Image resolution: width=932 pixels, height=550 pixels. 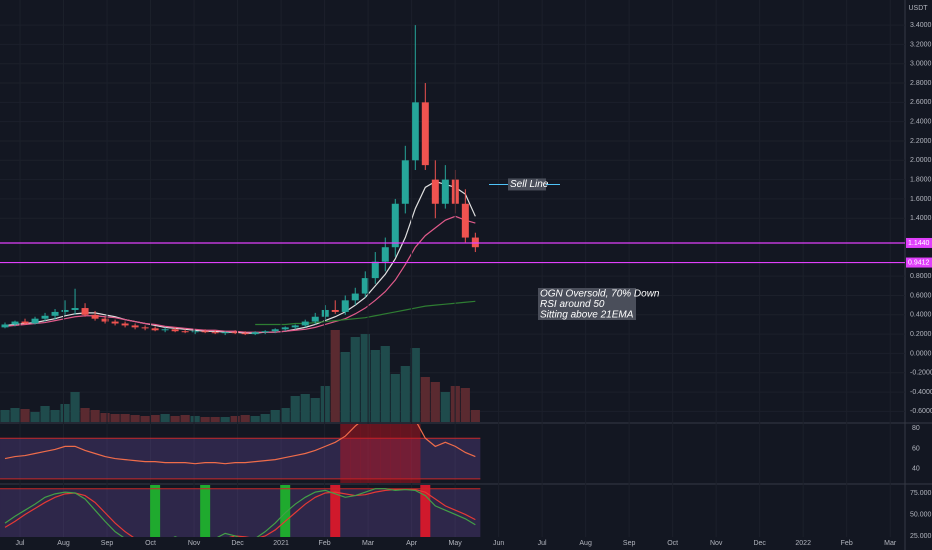 I want to click on y-tick-label: 3.0000, so click(x=921, y=64).